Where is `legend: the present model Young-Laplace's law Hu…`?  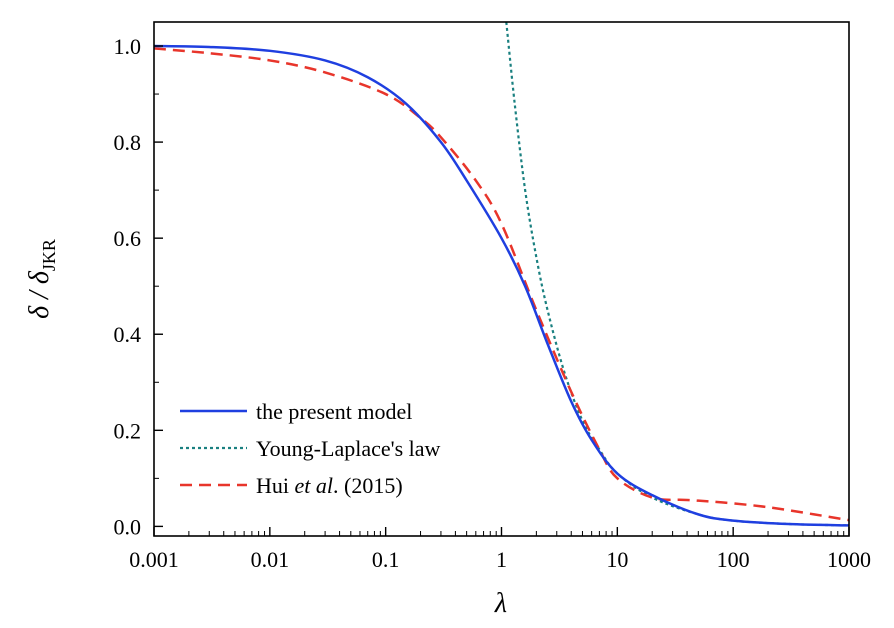
legend: the present model Young-Laplace's law Hu… is located at coordinates (310, 448).